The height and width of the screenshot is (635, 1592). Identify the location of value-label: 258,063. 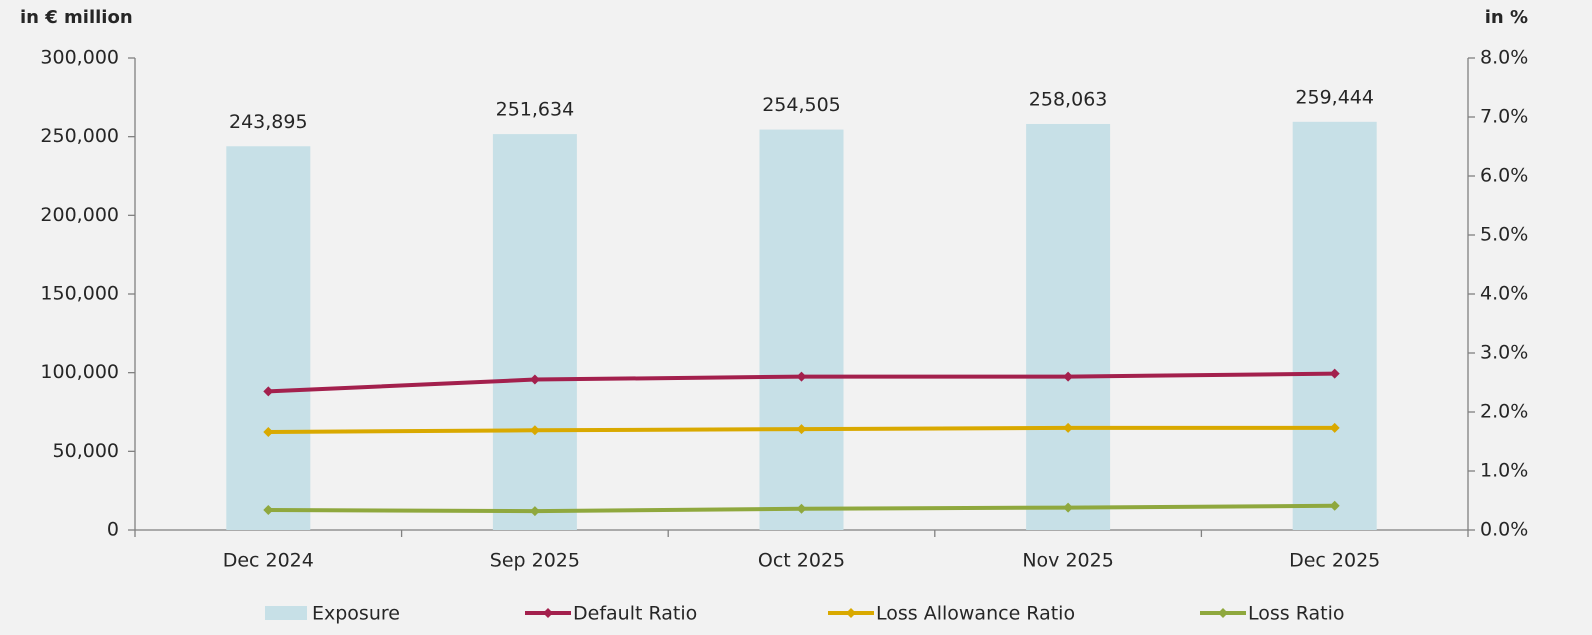
(1068, 99).